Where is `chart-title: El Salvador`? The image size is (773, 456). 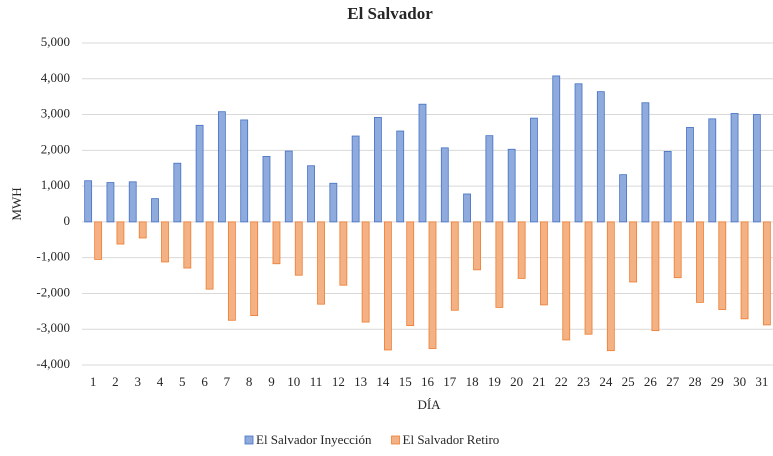
chart-title: El Salvador is located at coordinates (390, 13).